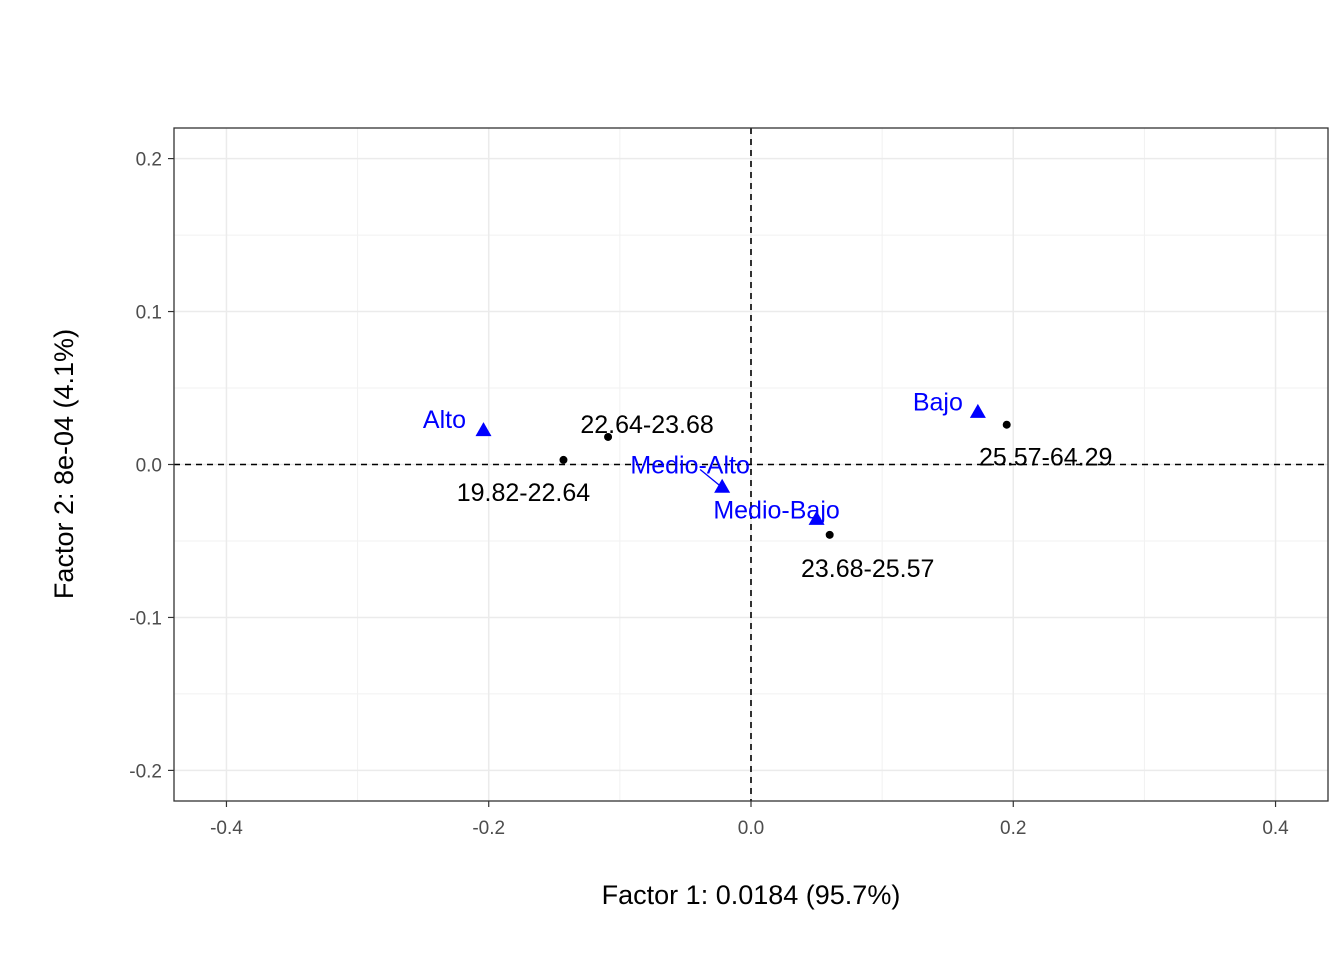 This screenshot has height=960, width=1344. Describe the element at coordinates (488, 828) in the screenshot. I see `x-tick-label: -0.2` at that location.